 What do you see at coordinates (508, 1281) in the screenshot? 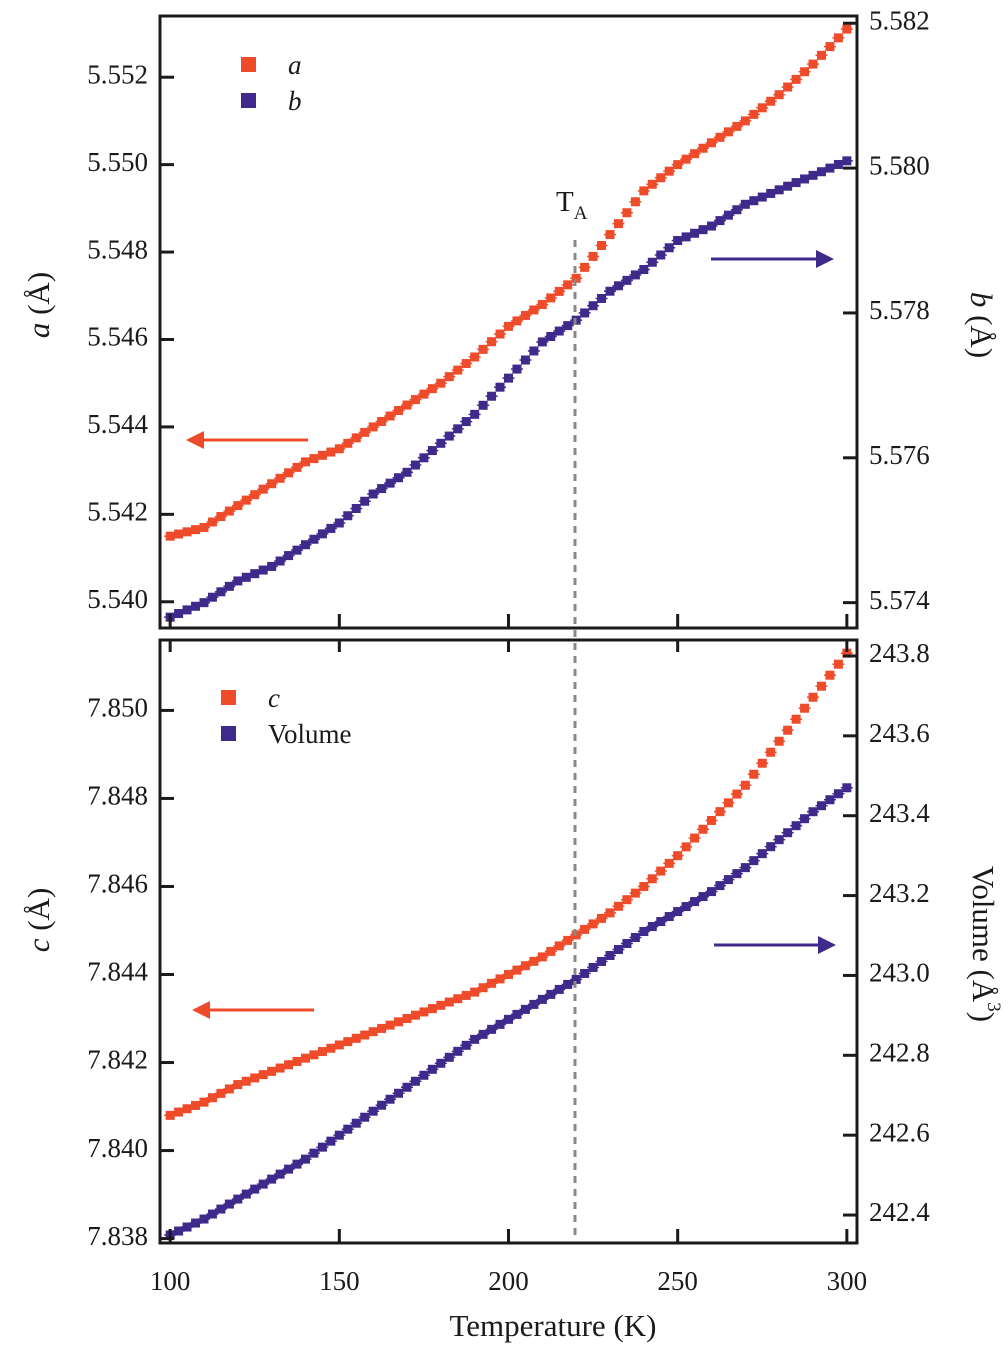
I see `x-tick-label: 200` at bounding box center [508, 1281].